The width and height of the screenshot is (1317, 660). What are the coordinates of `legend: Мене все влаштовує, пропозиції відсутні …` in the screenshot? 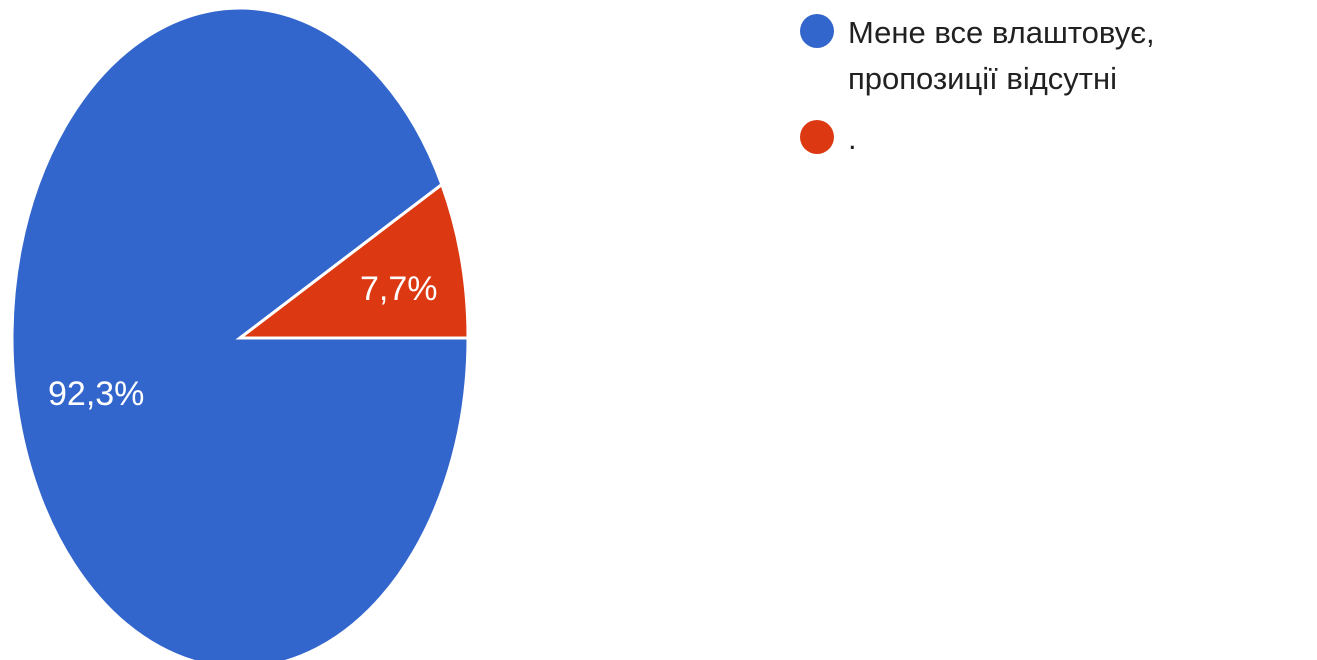 It's located at (1050, 93).